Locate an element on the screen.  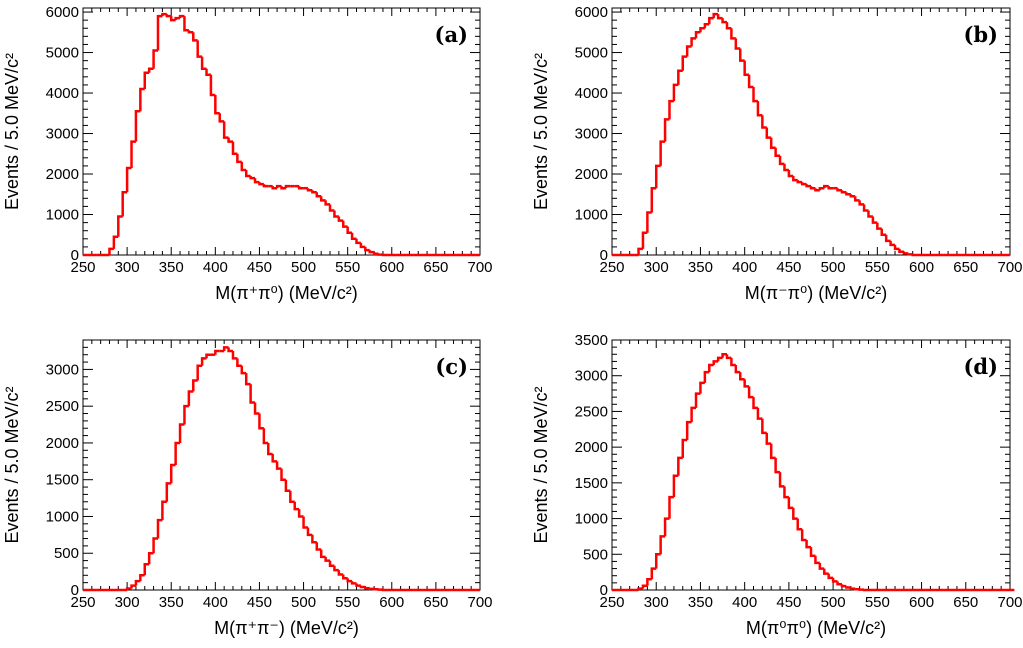
y-tick-label: 500 is located at coordinates (595, 554).